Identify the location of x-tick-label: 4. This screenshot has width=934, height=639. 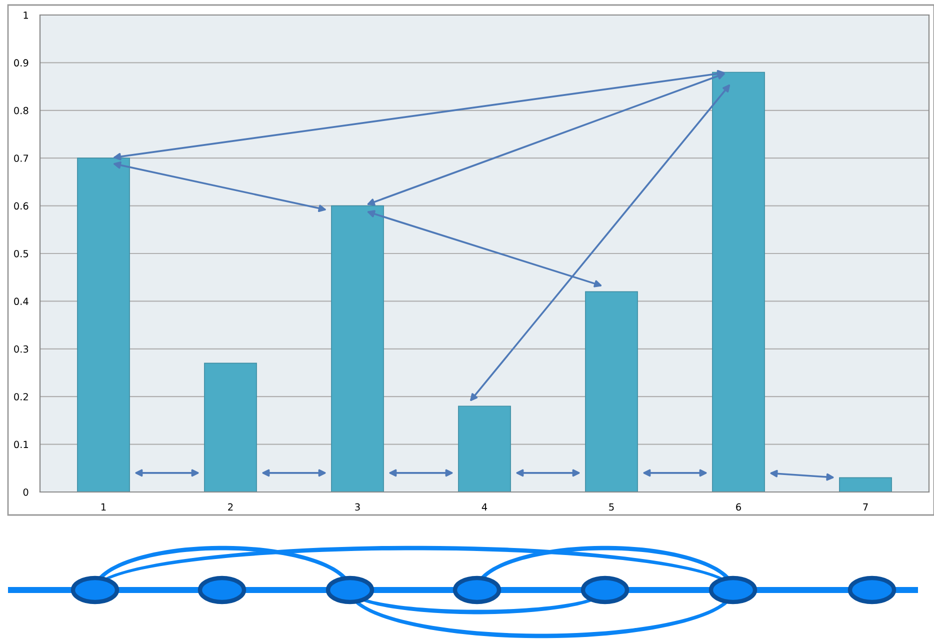
(485, 506).